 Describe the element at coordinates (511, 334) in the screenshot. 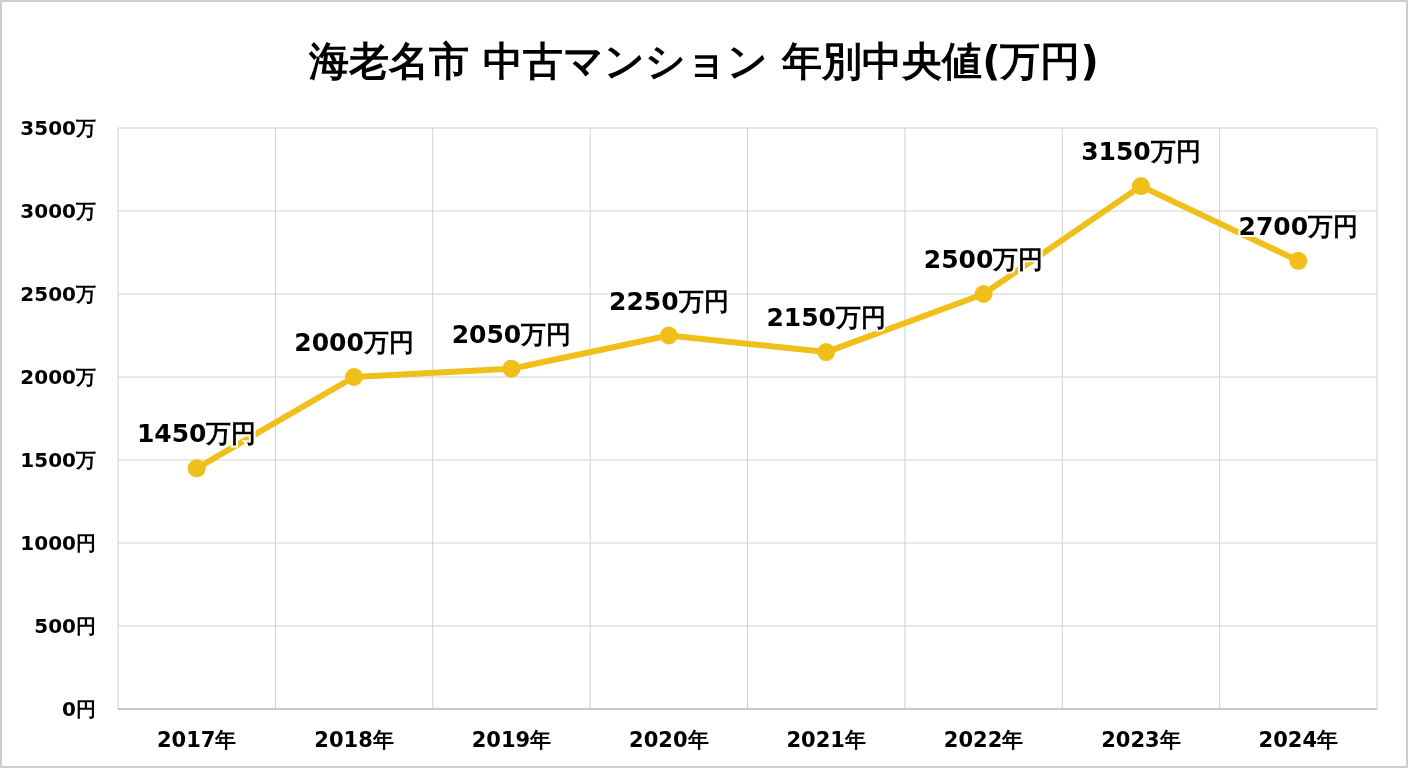

I see `data-label: 2050万円` at that location.